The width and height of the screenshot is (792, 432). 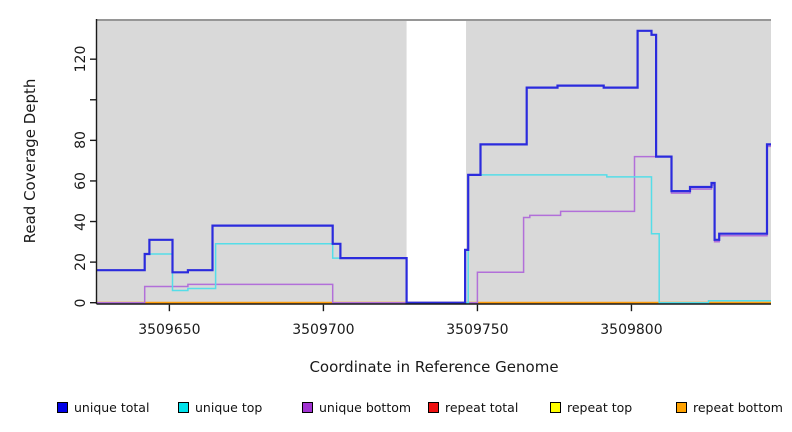 I want to click on legend-item-unique-top: unique top, so click(x=220, y=407).